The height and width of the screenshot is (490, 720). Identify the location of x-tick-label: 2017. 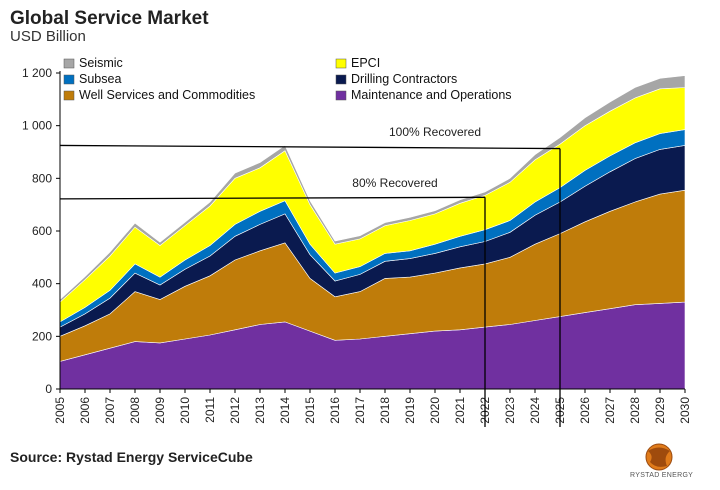
(360, 410).